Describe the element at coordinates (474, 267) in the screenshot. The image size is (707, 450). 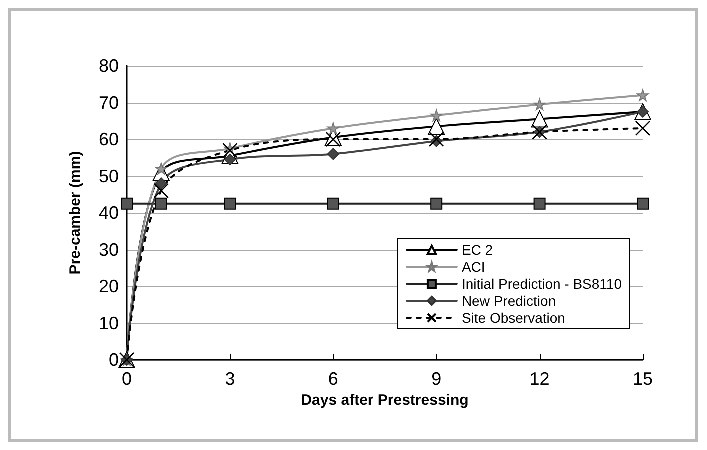
I see `legend-label: ACI` at that location.